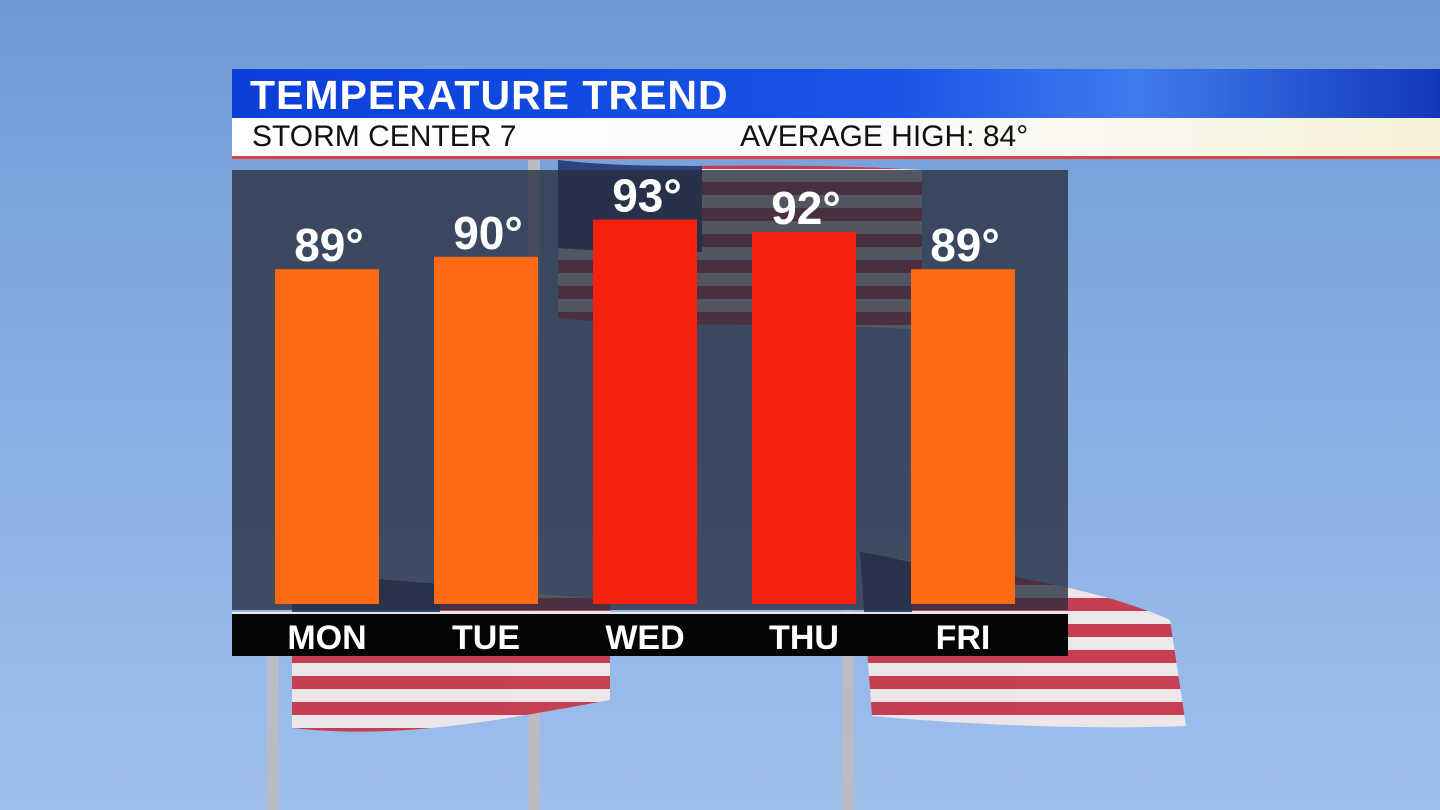 Image resolution: width=1440 pixels, height=810 pixels. I want to click on title-bar: TEMPERATURE TREND, so click(836, 93).